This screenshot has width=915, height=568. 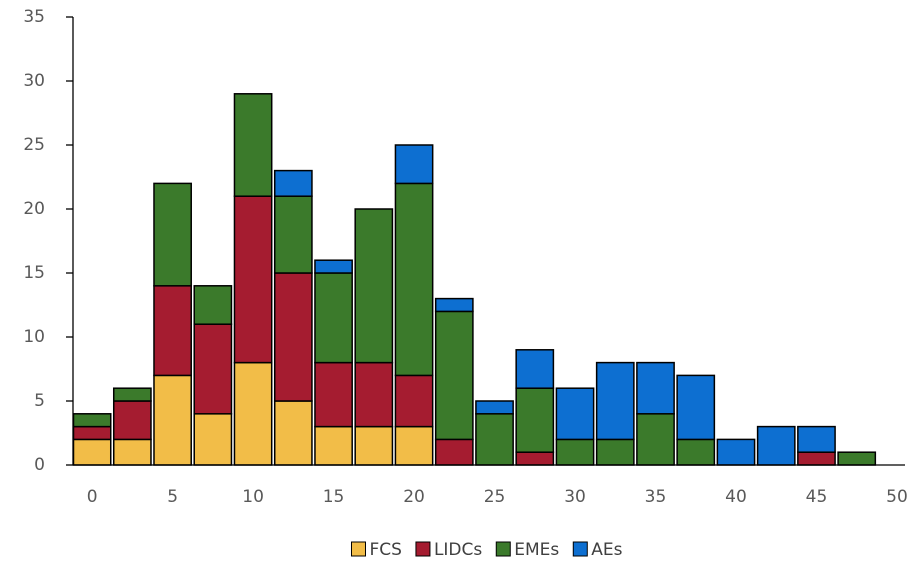 I want to click on x-tick-label: 40, so click(x=736, y=497).